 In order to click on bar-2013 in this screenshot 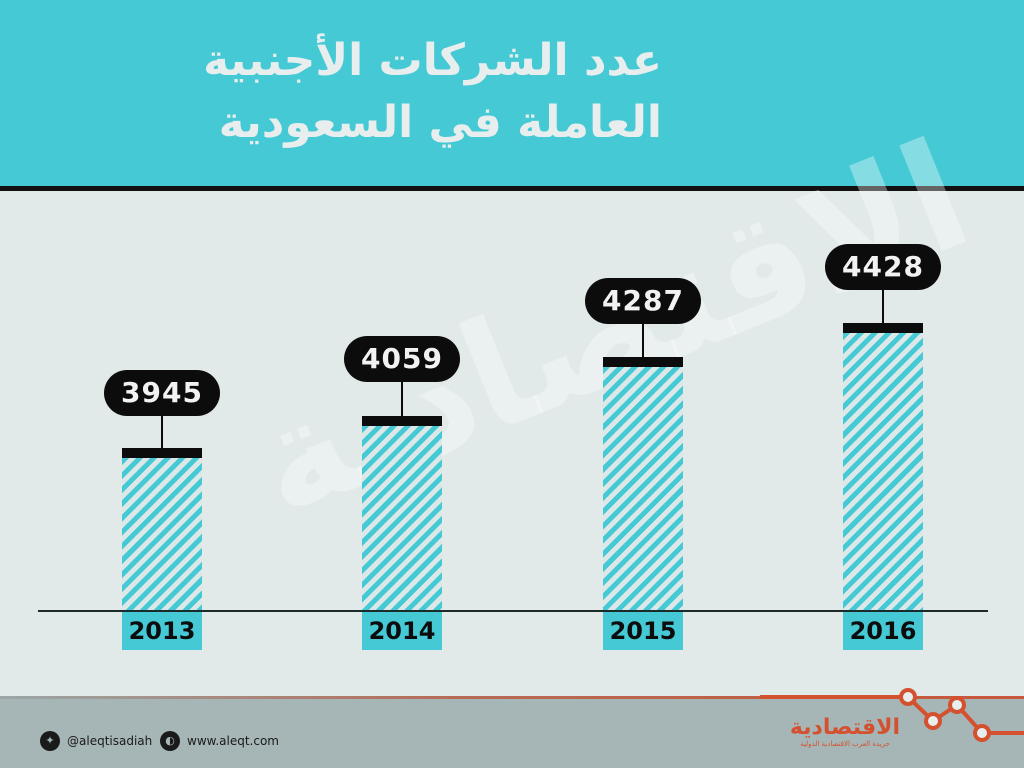, I will do `click(162, 535)`.